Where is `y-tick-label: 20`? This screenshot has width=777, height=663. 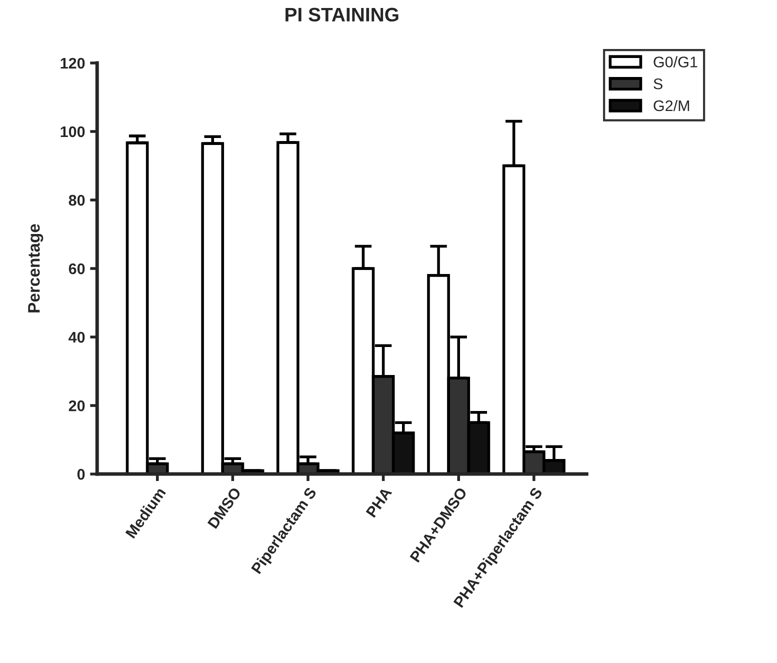
y-tick-label: 20 is located at coordinates (76, 406).